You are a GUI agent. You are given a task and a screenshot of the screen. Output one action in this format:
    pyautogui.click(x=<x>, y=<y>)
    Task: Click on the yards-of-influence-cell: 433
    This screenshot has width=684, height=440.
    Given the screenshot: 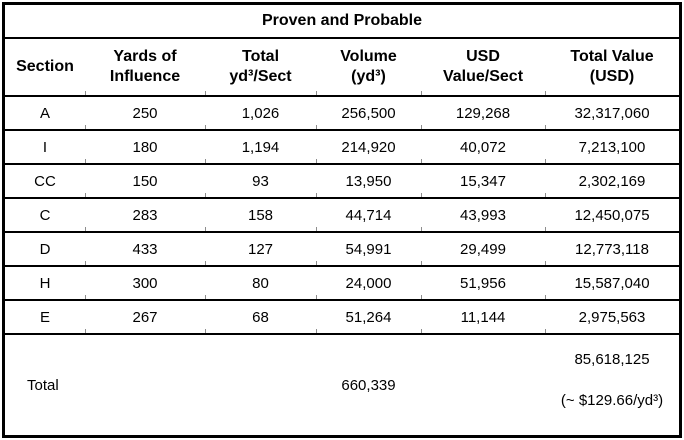 What is the action you would take?
    pyautogui.click(x=145, y=249)
    